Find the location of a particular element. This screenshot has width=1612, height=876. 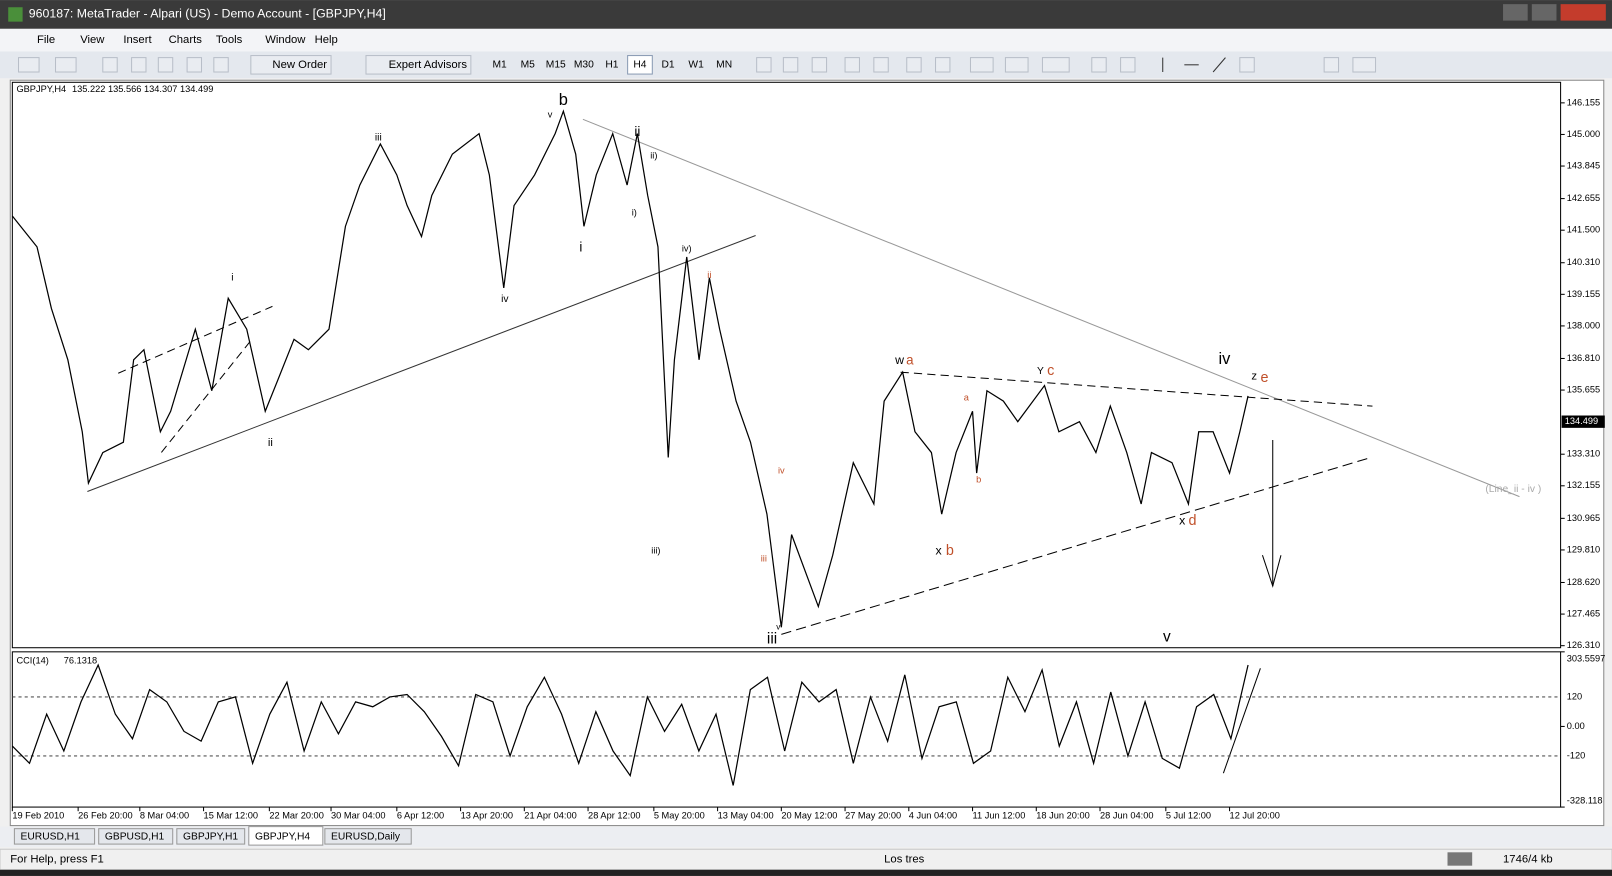

wave-label: ii) is located at coordinates (653, 156).